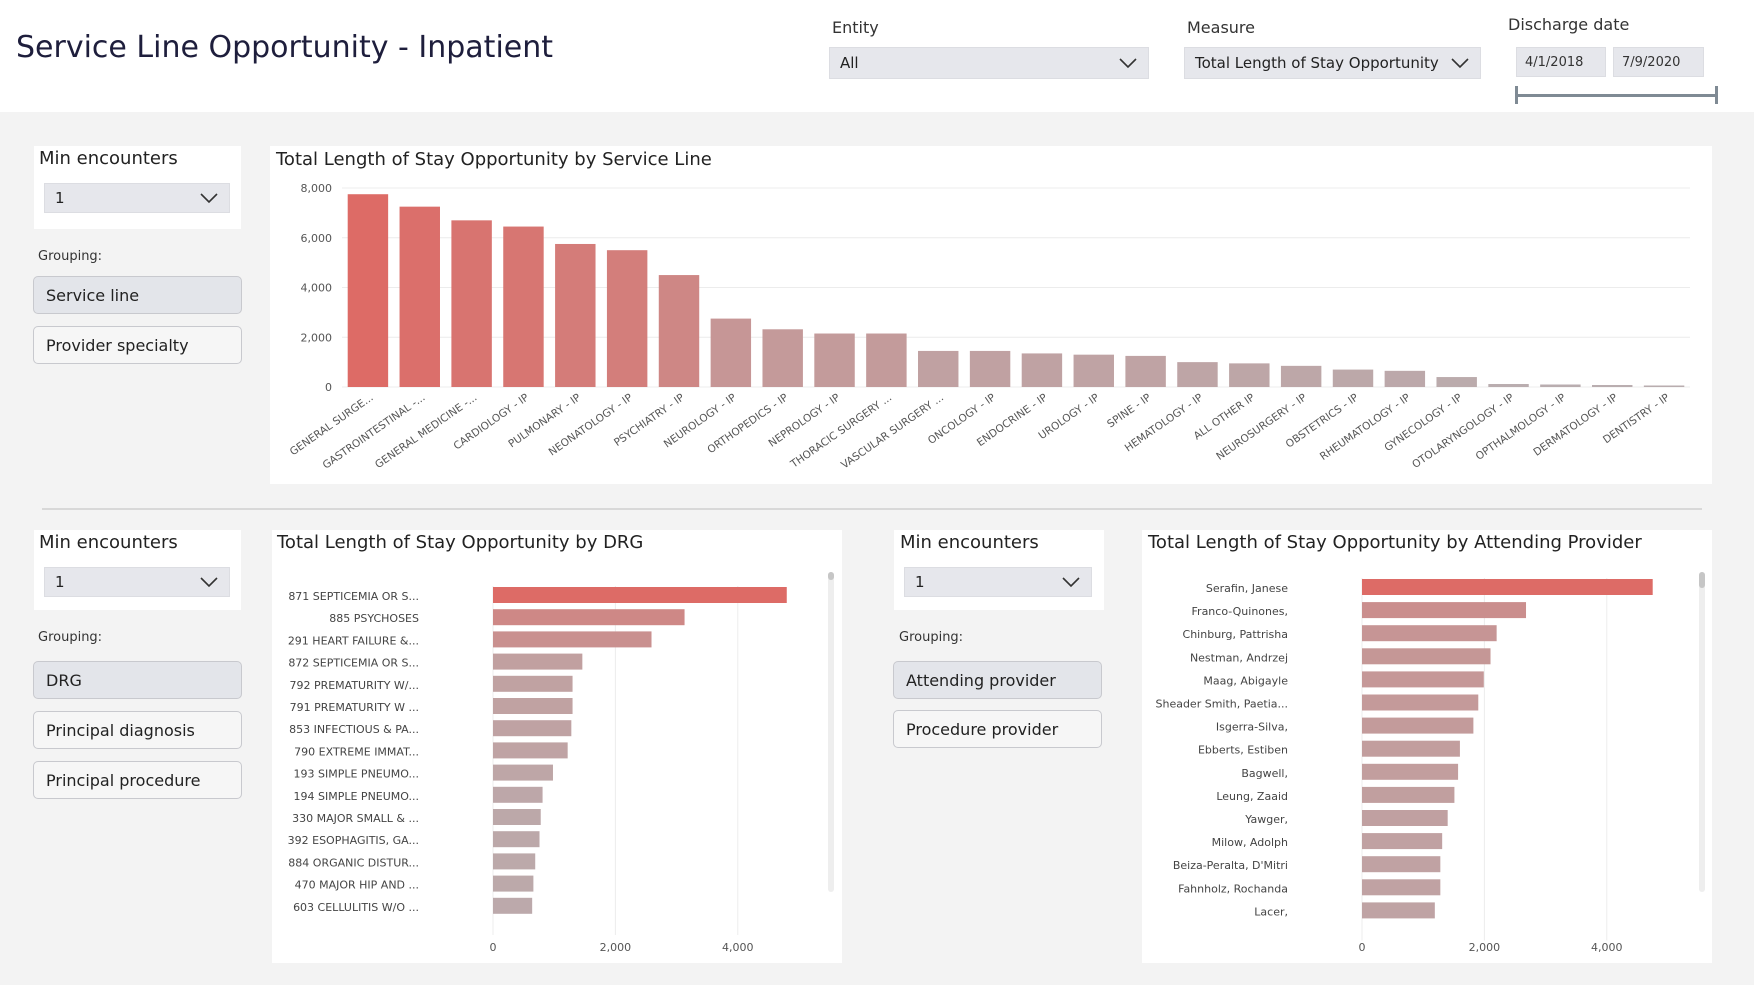 Image resolution: width=1754 pixels, height=985 pixels. What do you see at coordinates (1658, 62) in the screenshot?
I see `discharge-end-input: 7/9/2020` at bounding box center [1658, 62].